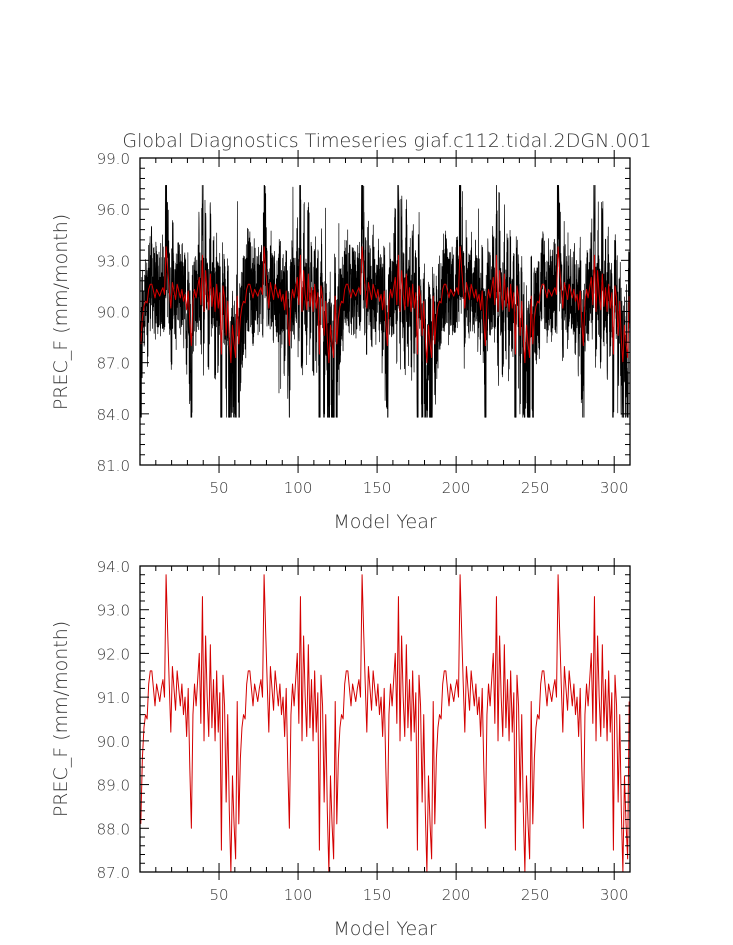 The image size is (733, 945). I want to click on top-y-tick-label: 84.0, so click(113, 415).